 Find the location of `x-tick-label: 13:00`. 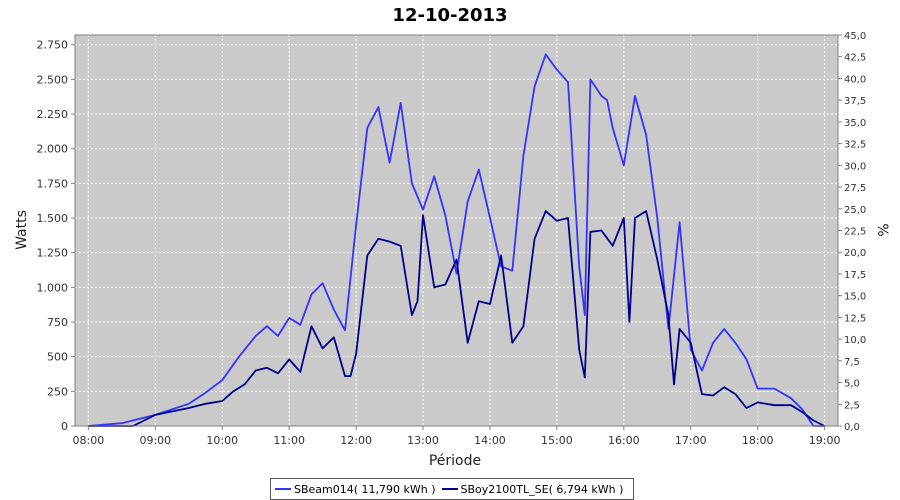

x-tick-label: 13:00 is located at coordinates (423, 440).